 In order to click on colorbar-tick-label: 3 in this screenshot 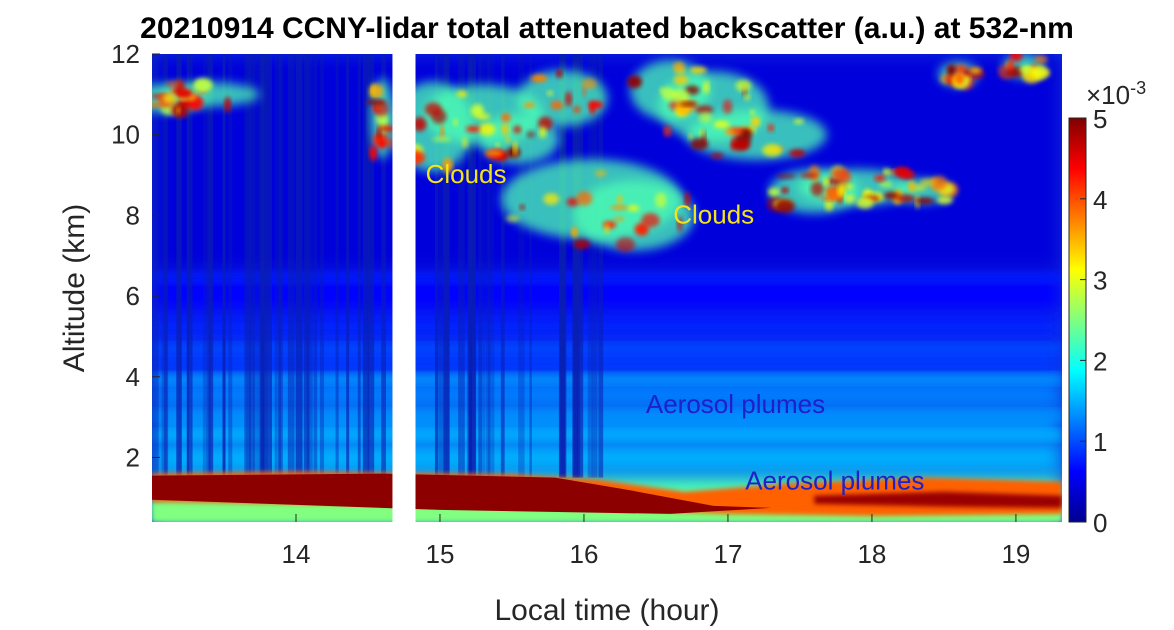, I will do `click(1100, 281)`.